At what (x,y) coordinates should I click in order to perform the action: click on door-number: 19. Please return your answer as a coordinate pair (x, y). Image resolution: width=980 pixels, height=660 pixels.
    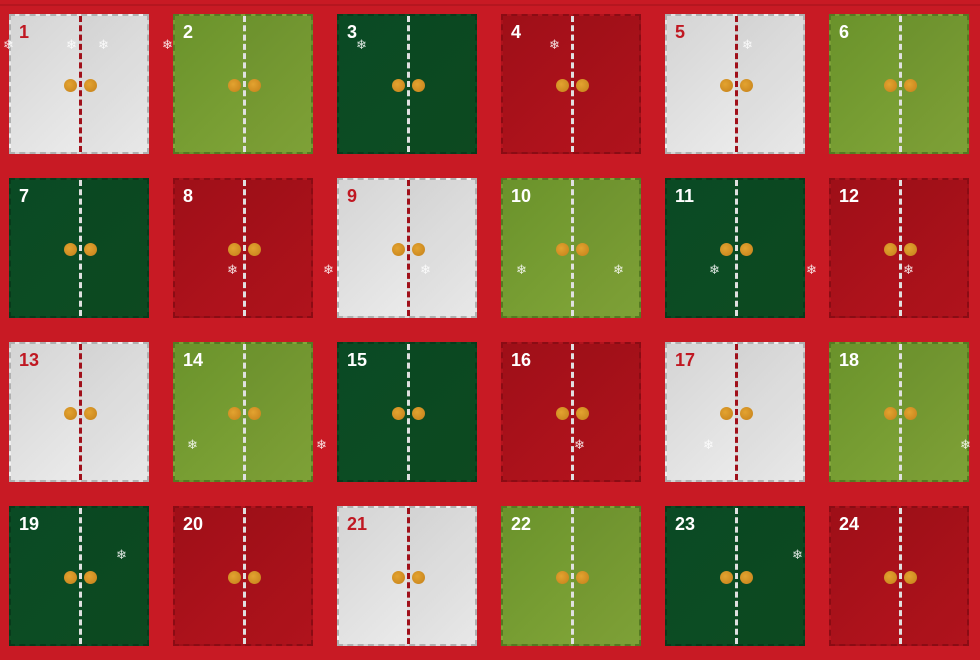
    Looking at the image, I should click on (29, 524).